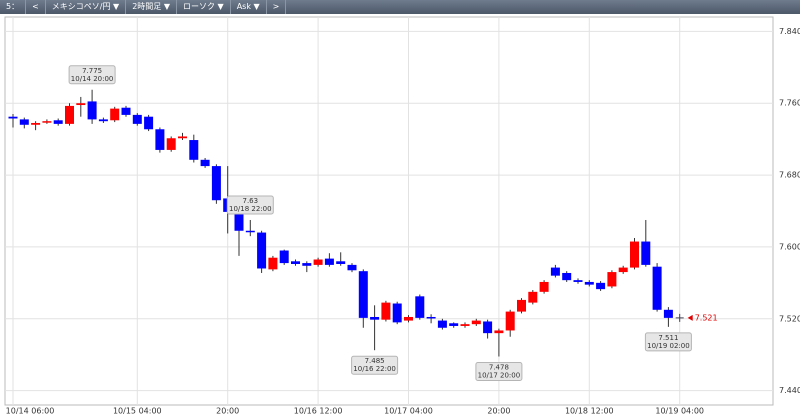 This screenshot has width=800, height=415. I want to click on annotation-value: 7.478, so click(499, 368).